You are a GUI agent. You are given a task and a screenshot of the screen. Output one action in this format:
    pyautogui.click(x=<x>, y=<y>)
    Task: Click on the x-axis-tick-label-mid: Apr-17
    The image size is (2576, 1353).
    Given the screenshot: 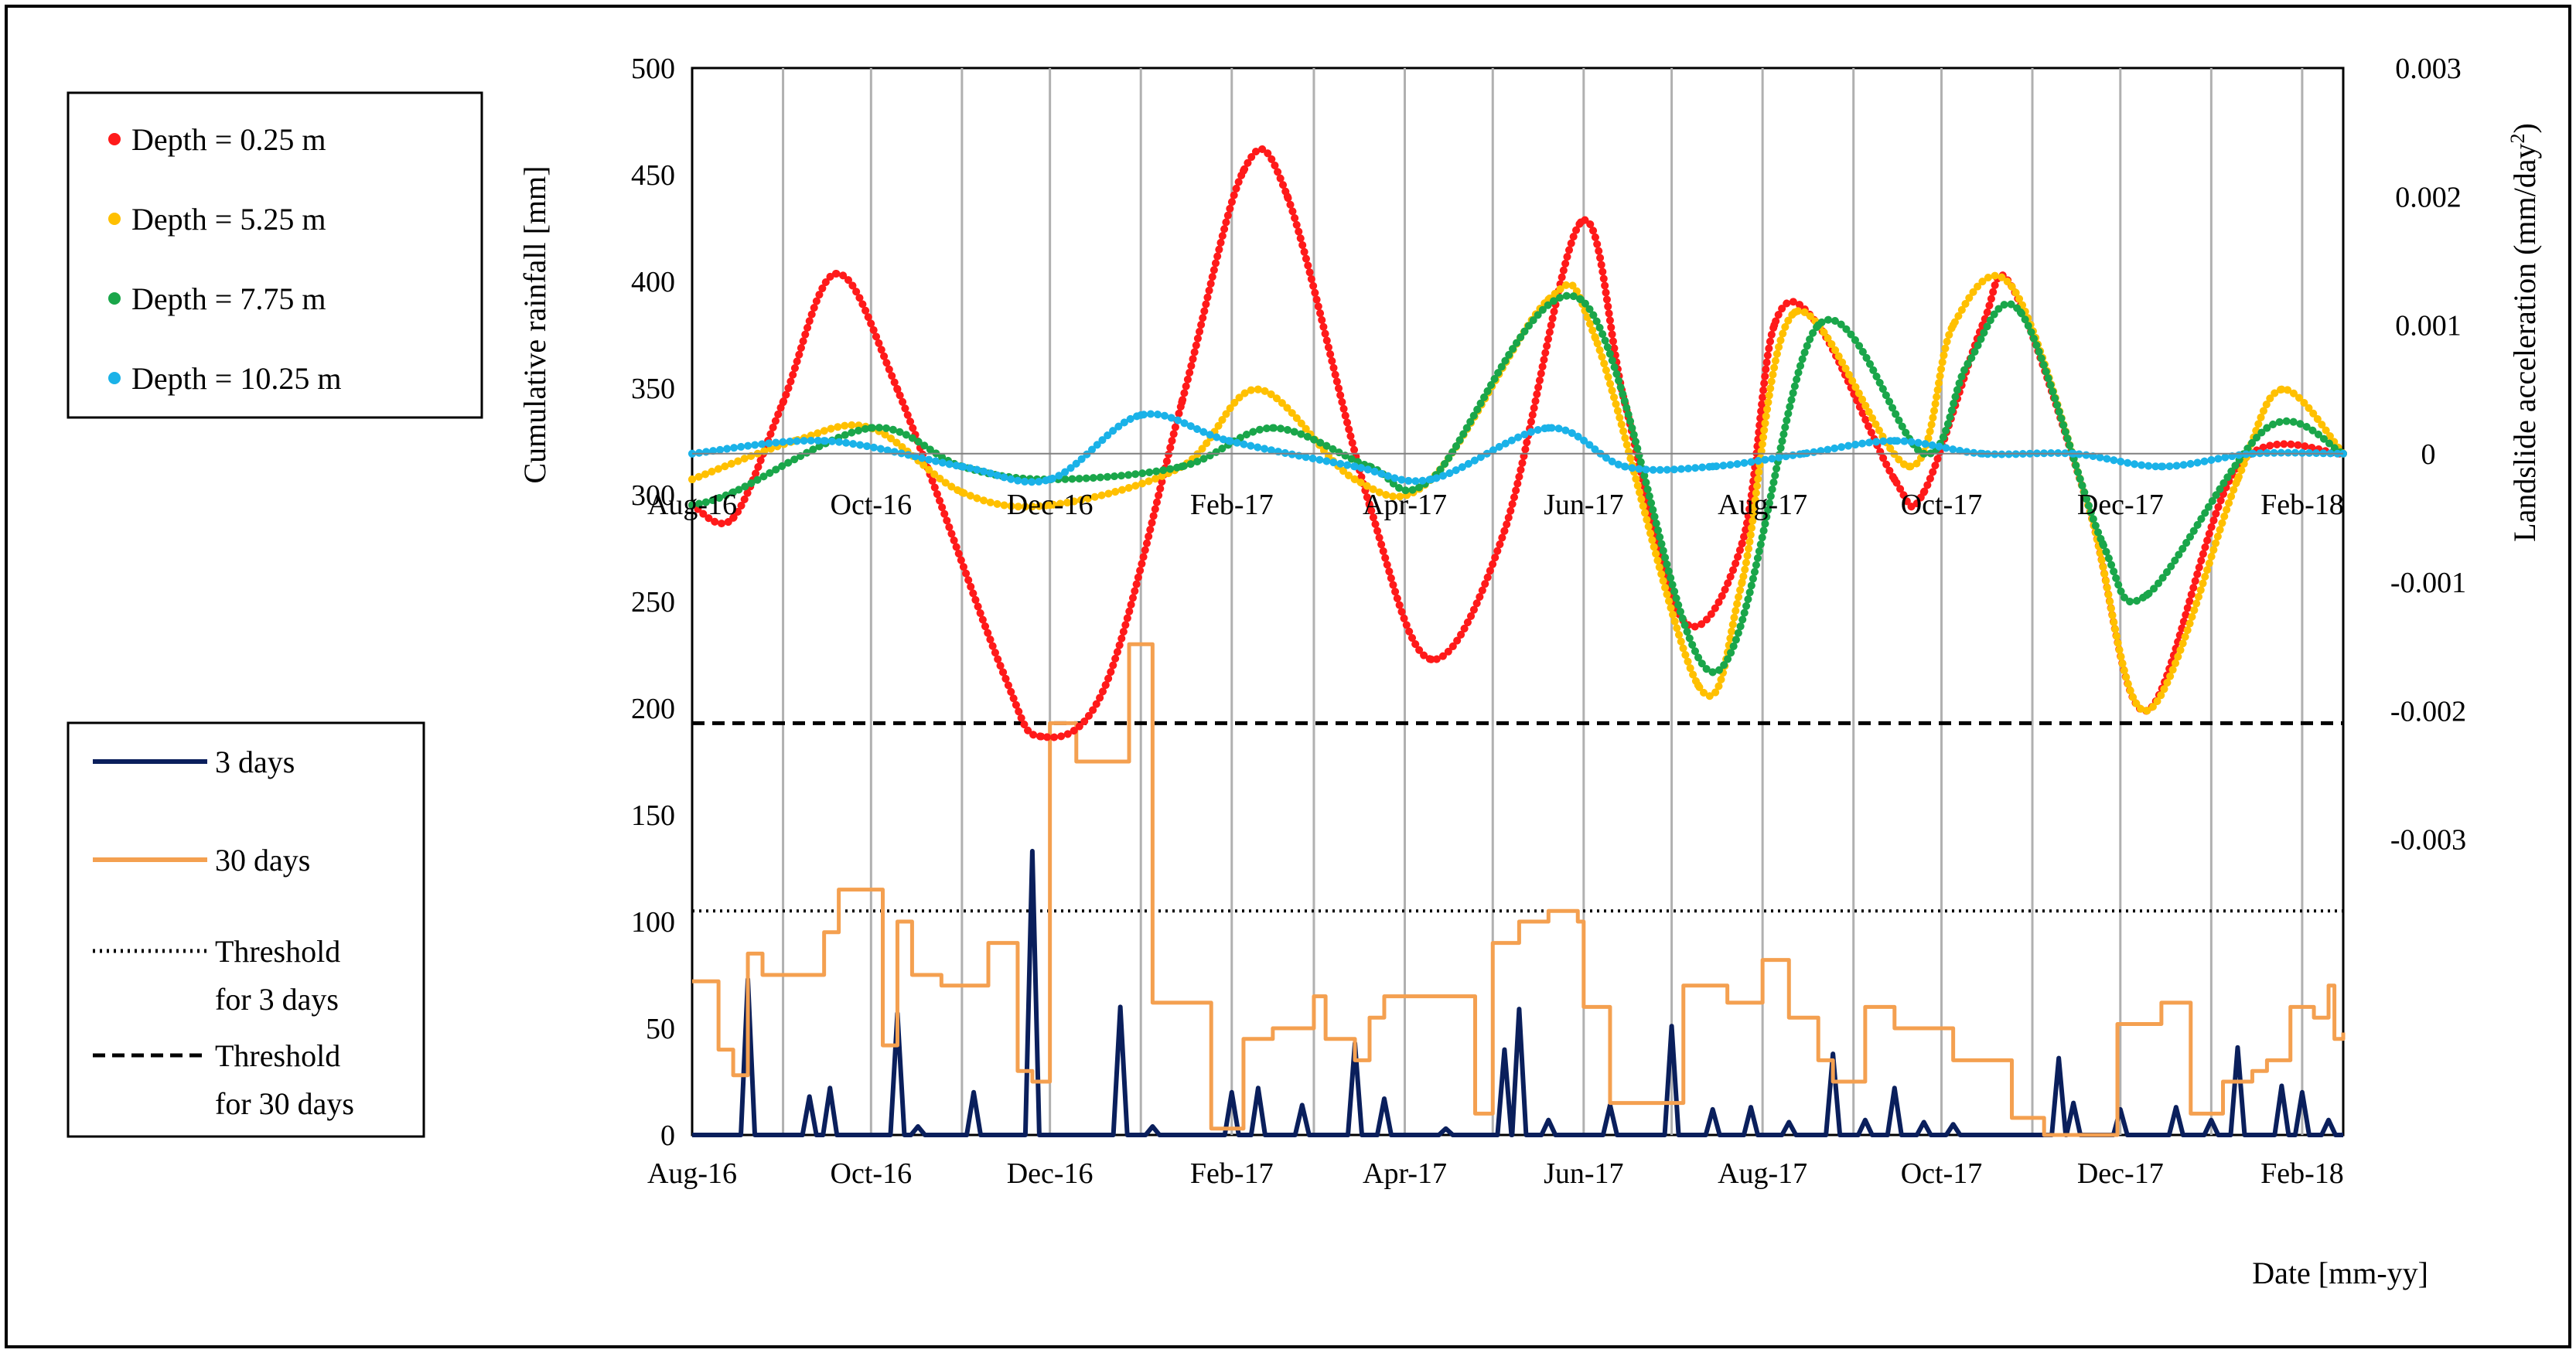 What is the action you would take?
    pyautogui.click(x=1405, y=505)
    